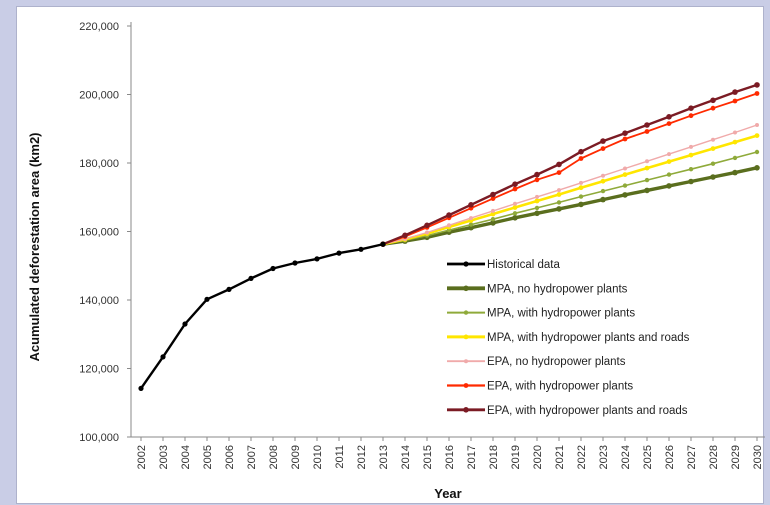  What do you see at coordinates (447, 493) in the screenshot?
I see `x-axis-title: Year` at bounding box center [447, 493].